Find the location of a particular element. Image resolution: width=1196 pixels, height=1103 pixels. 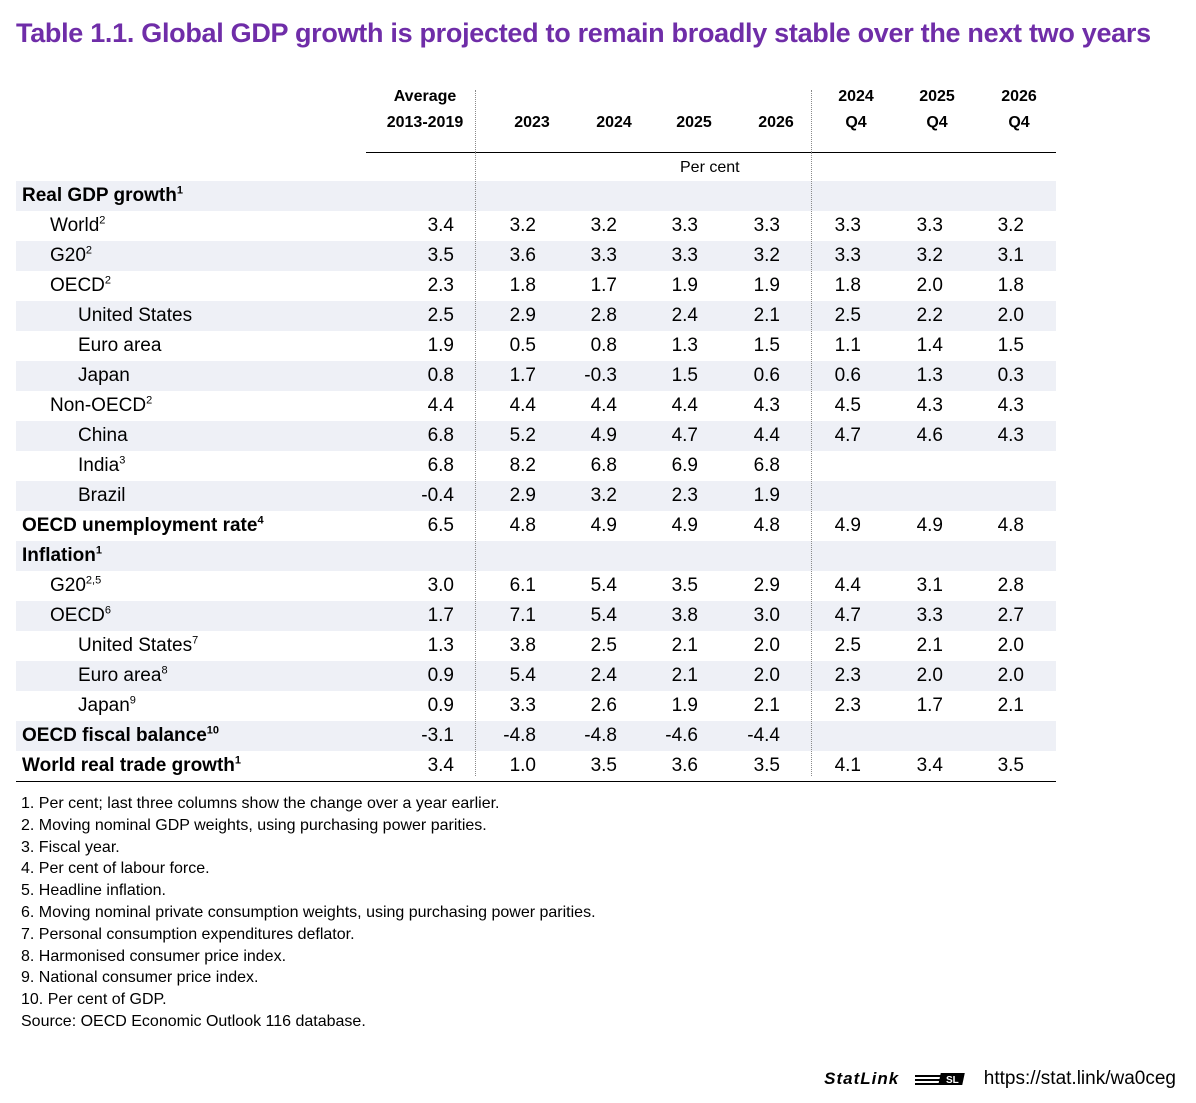

cell-value: 4.1 is located at coordinates (847, 765).